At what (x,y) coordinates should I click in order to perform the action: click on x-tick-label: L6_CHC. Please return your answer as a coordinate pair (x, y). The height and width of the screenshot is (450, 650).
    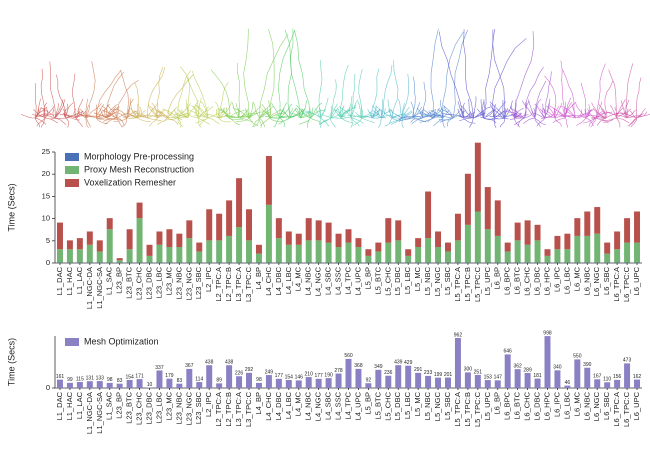
    Looking at the image, I should click on (527, 280).